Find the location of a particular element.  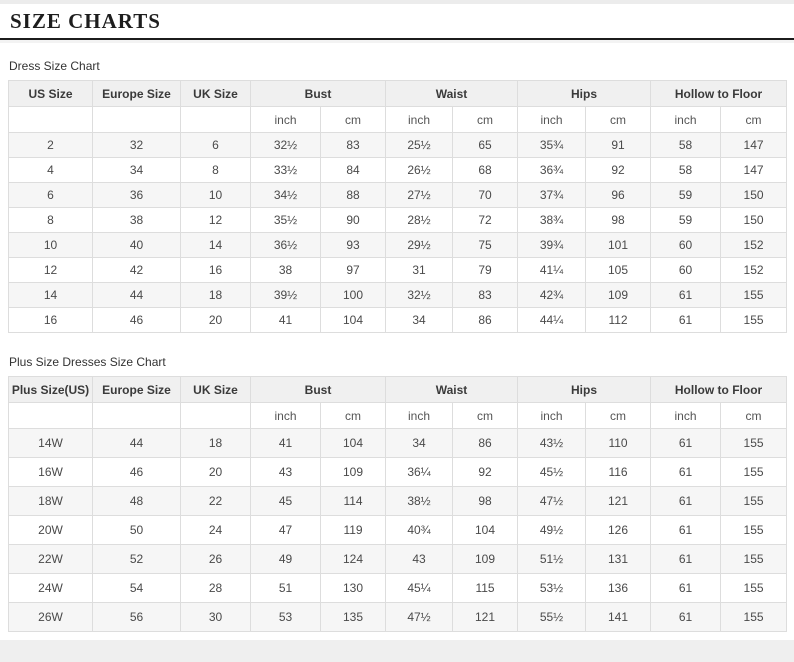

size-cell: 60 is located at coordinates (686, 245).